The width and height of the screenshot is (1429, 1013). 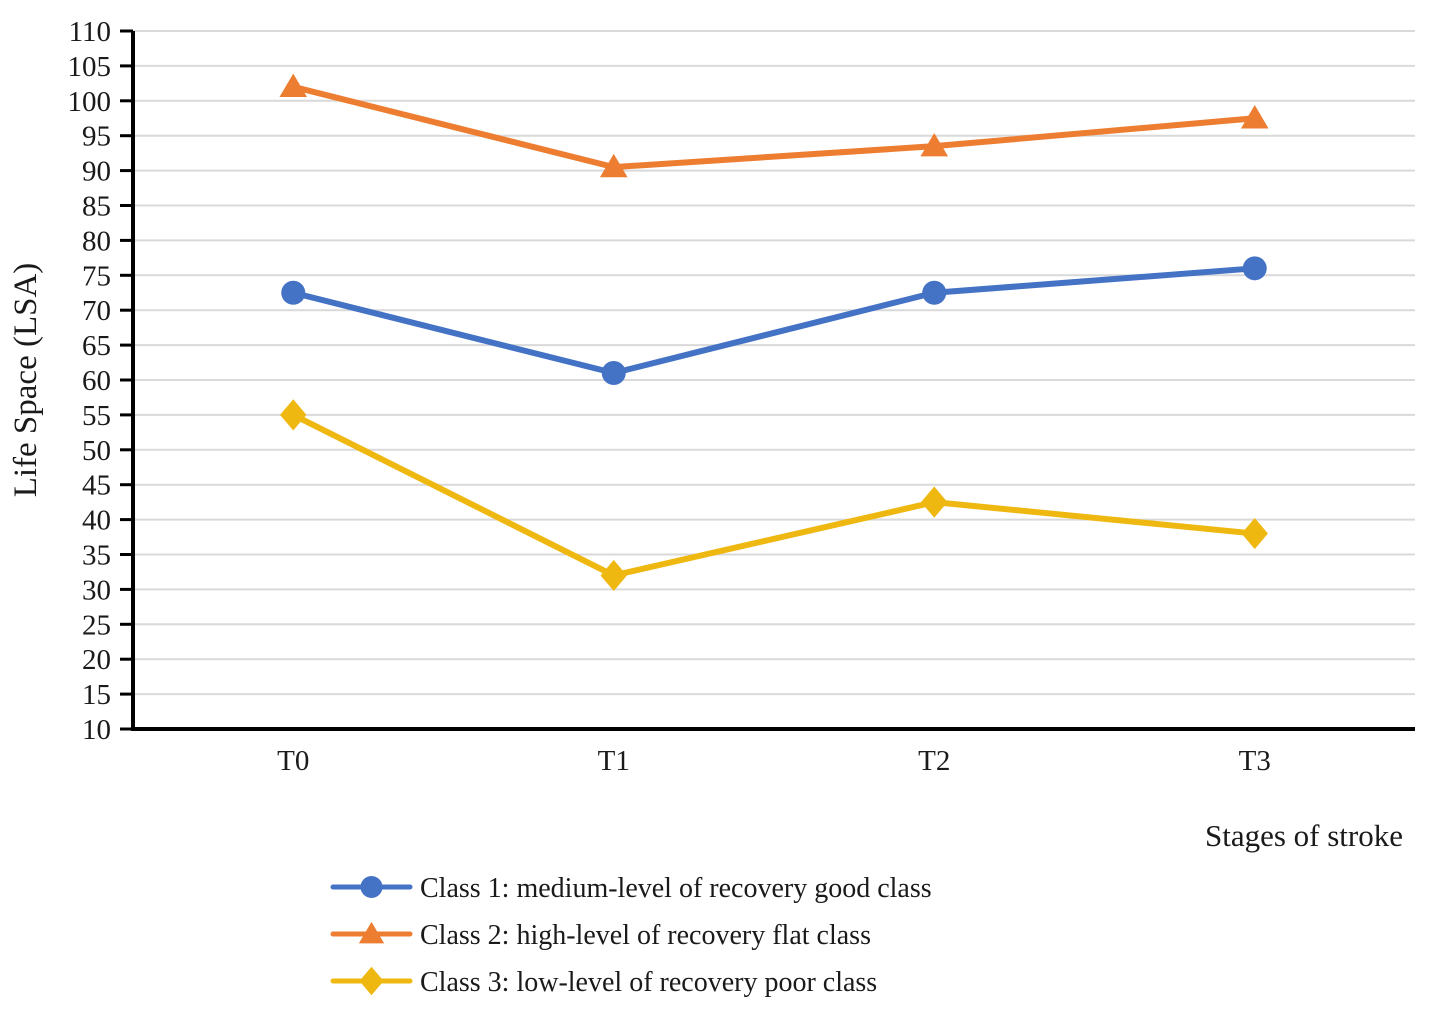 What do you see at coordinates (613, 165) in the screenshot?
I see `marker-series-2-T1` at bounding box center [613, 165].